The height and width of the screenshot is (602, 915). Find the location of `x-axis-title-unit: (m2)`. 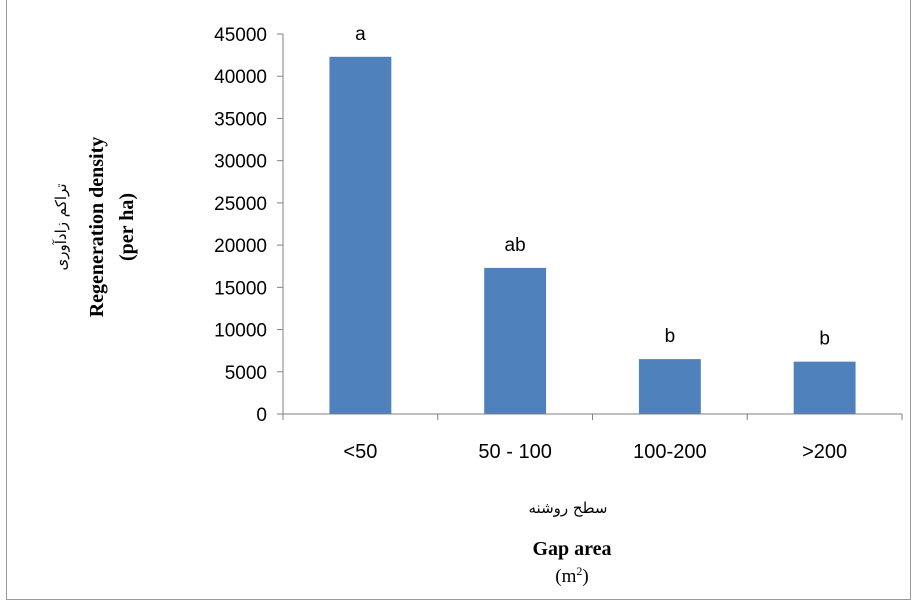

x-axis-title-unit: (m2) is located at coordinates (571, 575).